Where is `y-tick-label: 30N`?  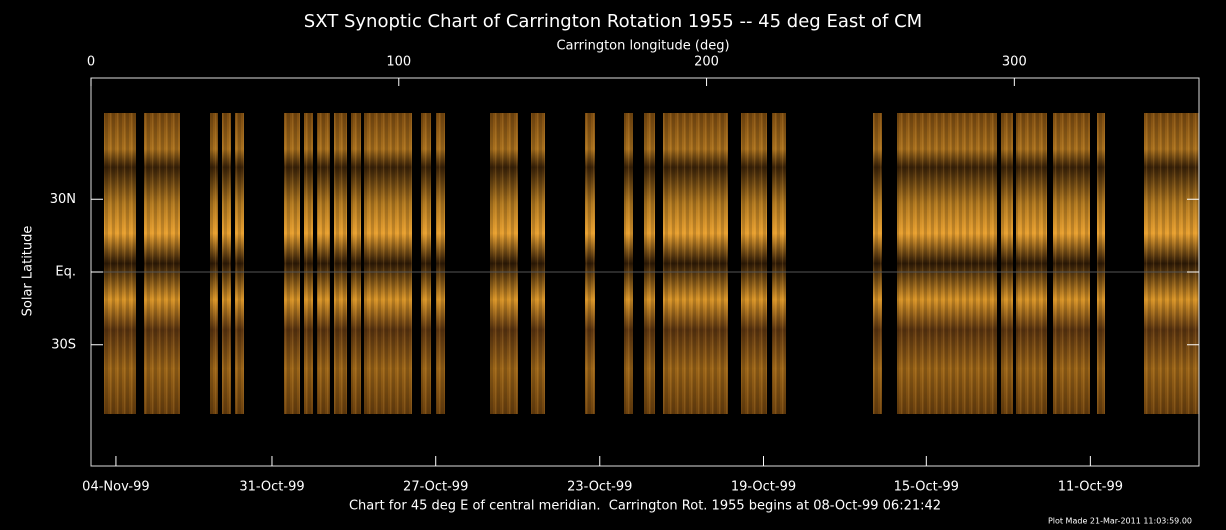 y-tick-label: 30N is located at coordinates (63, 199).